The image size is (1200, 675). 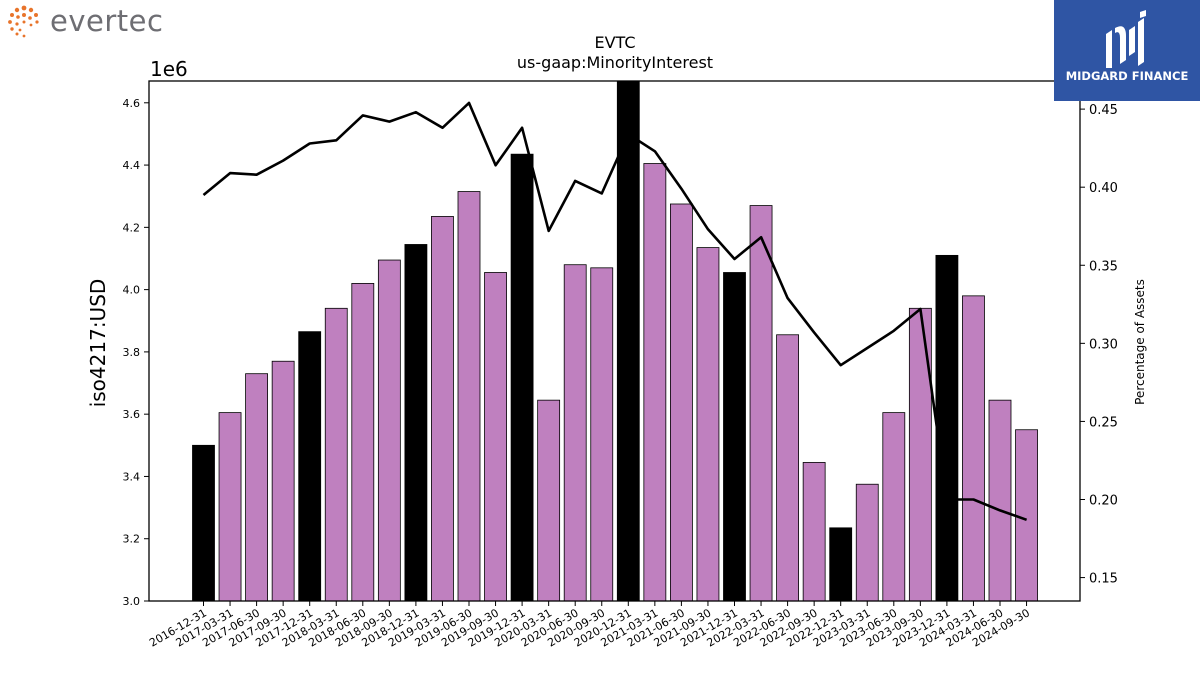 I want to click on y-tick-label: 3.2, so click(x=132, y=539).